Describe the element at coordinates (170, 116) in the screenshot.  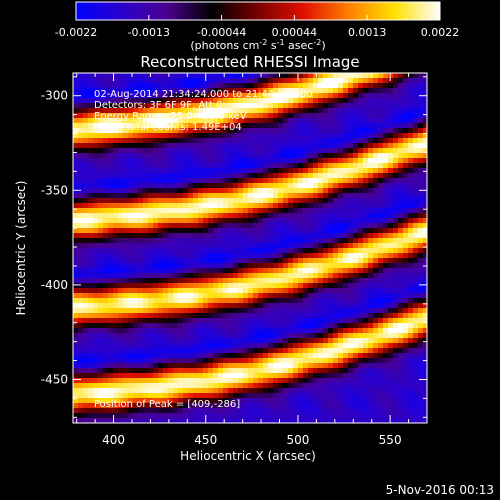
I see `info-line: Energy Range: 25.0 - 50.0 keV` at that location.